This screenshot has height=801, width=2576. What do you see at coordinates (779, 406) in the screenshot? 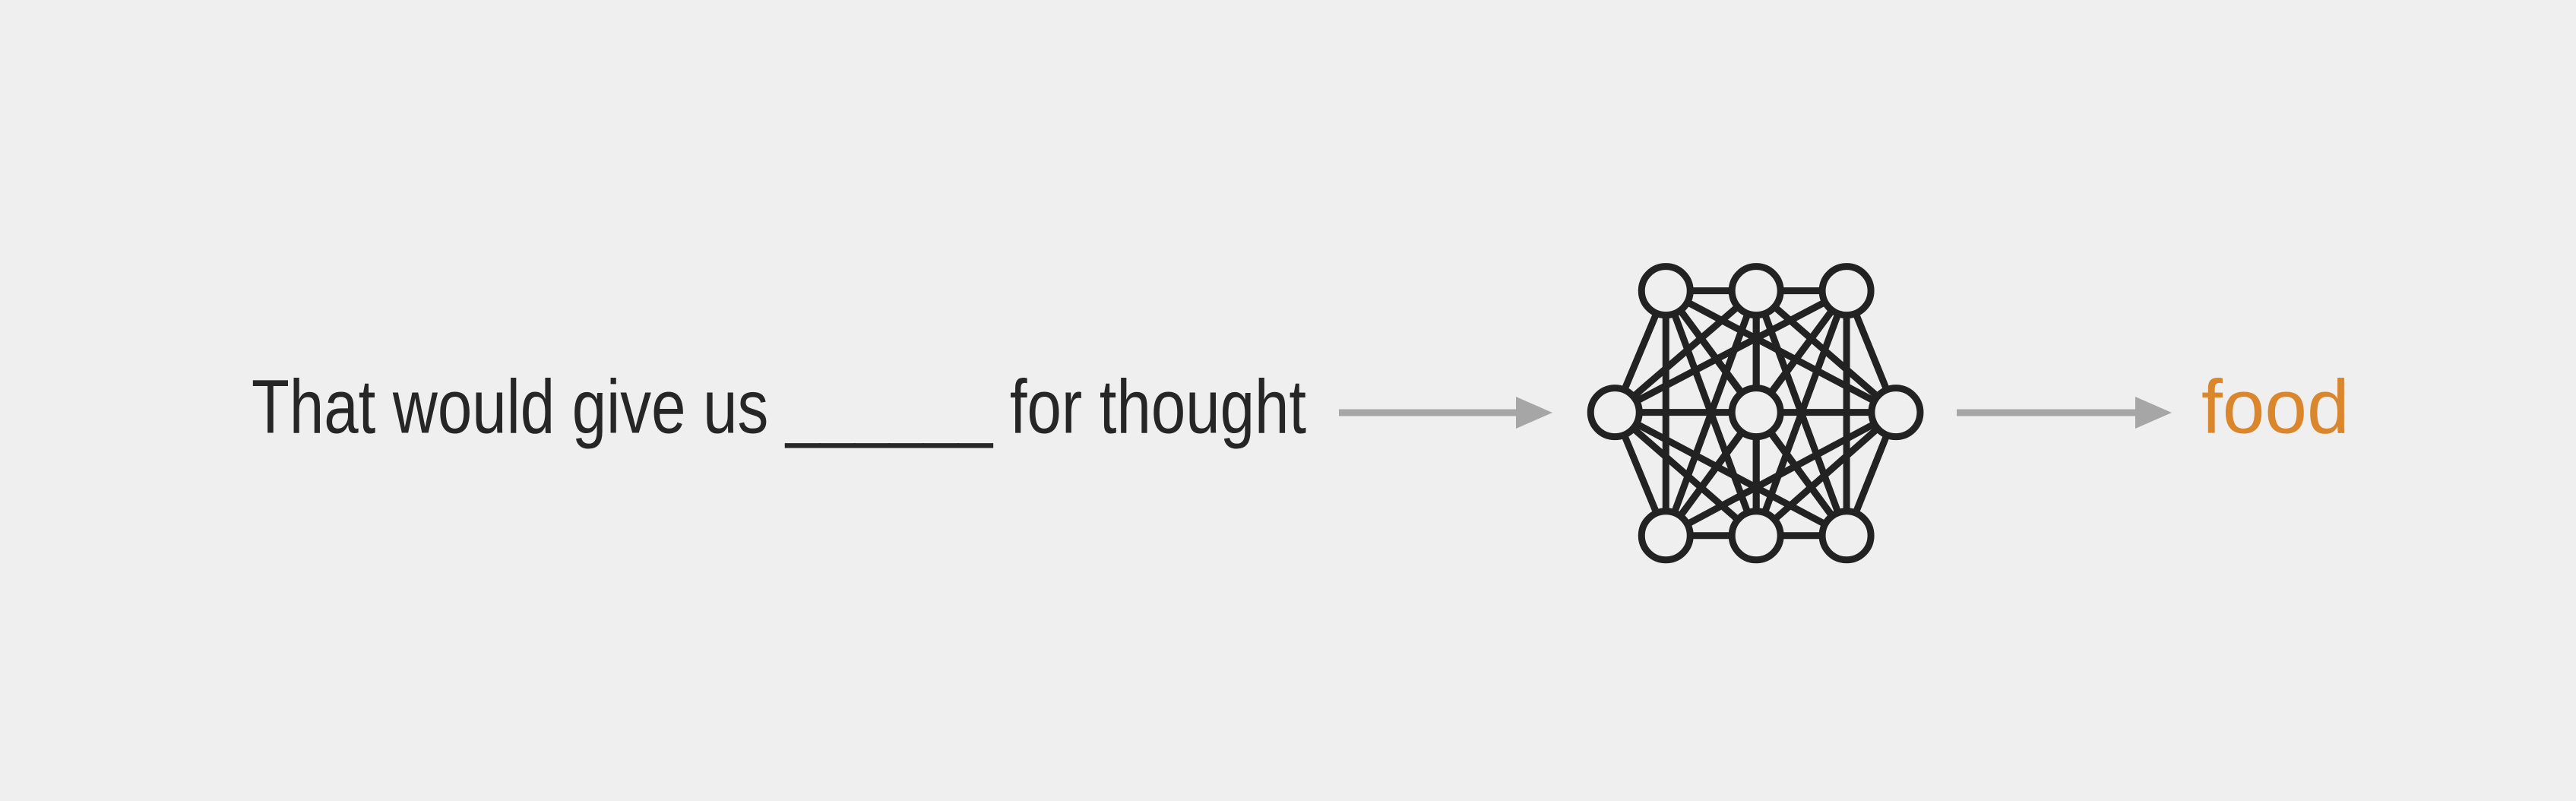
I see `input-sentence: That would give us ______ for thought` at bounding box center [779, 406].